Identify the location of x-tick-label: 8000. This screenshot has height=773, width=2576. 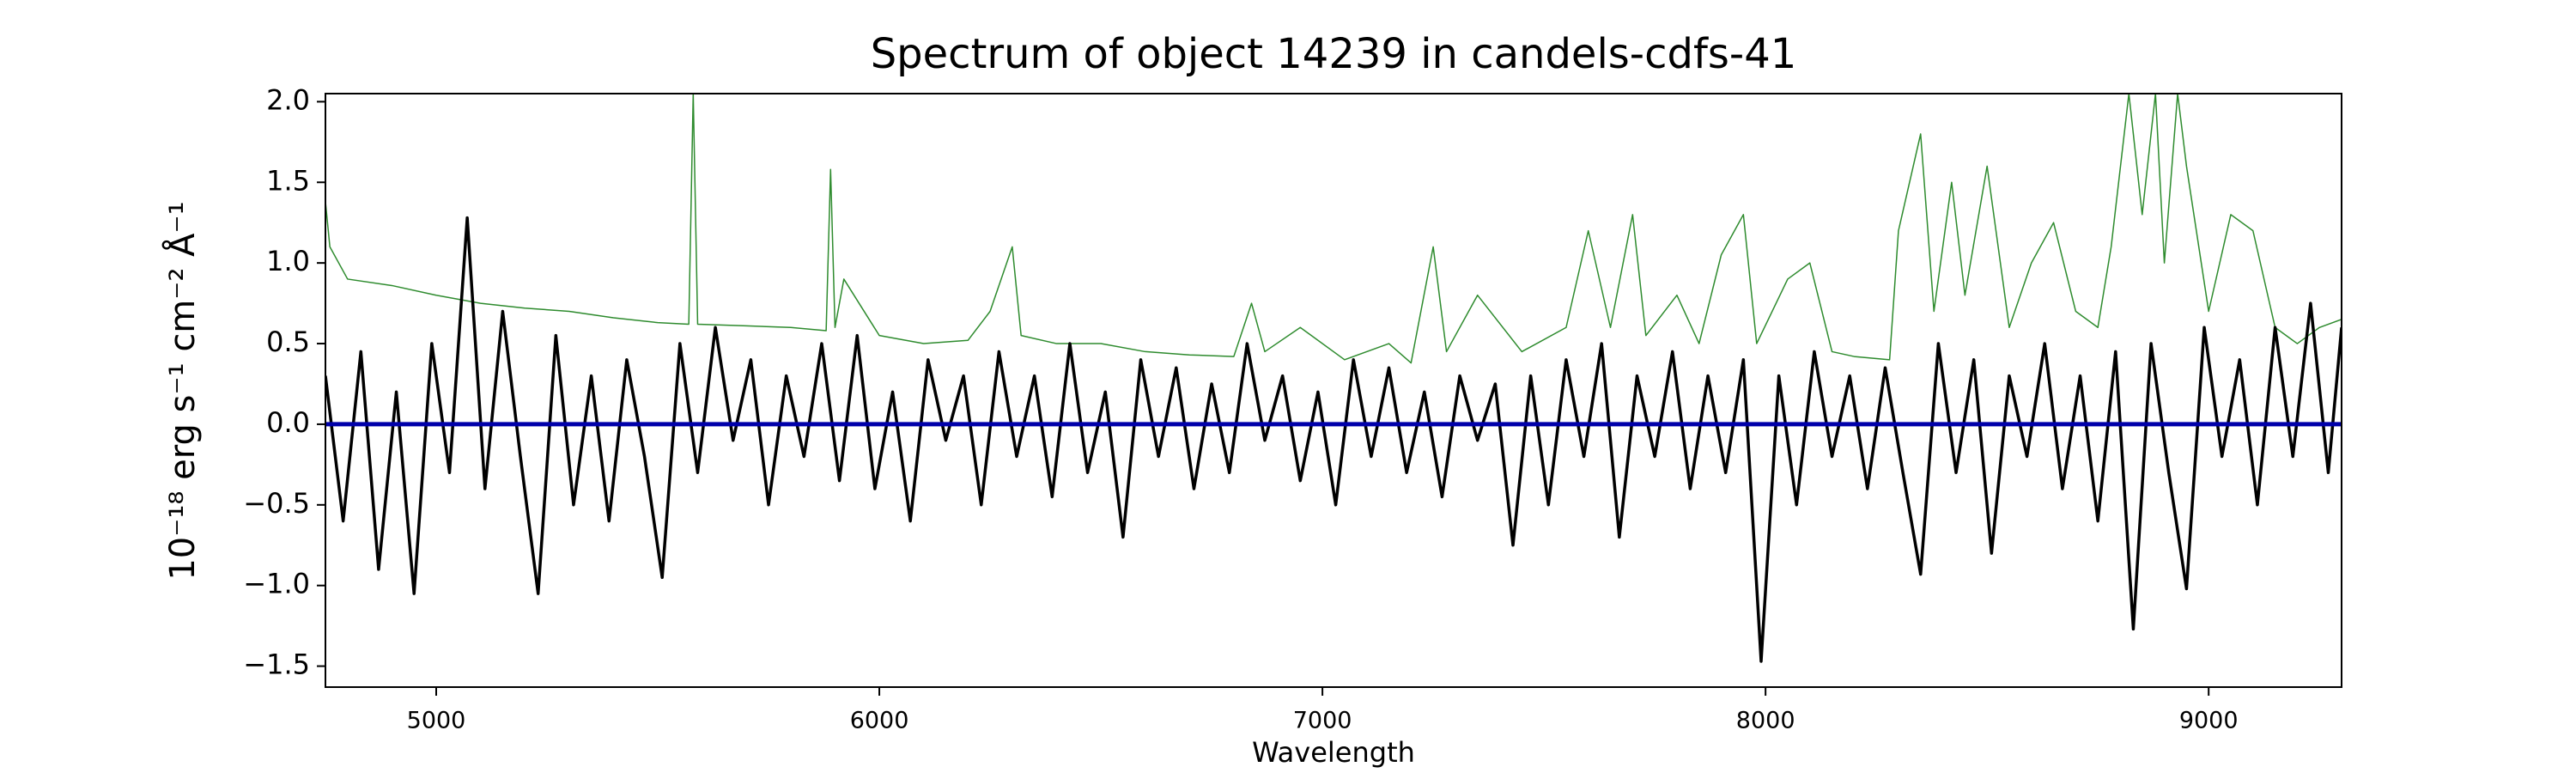
(1765, 721).